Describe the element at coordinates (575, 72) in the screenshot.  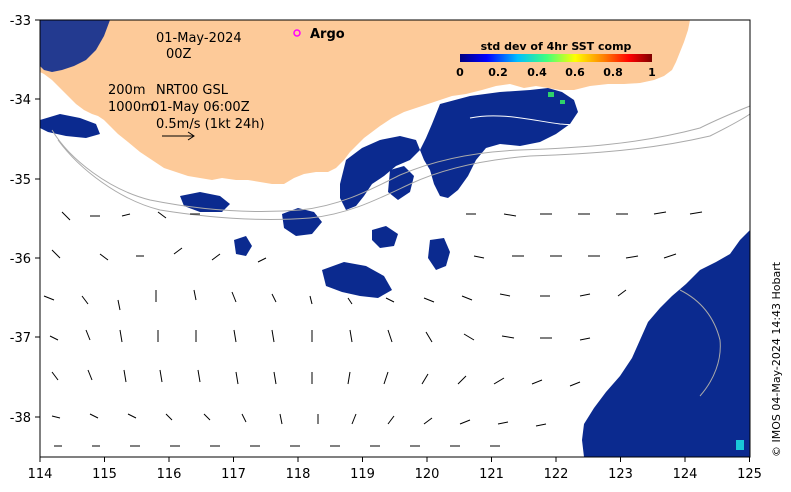
I see `colorbar-tick-0-6: 0.6` at that location.